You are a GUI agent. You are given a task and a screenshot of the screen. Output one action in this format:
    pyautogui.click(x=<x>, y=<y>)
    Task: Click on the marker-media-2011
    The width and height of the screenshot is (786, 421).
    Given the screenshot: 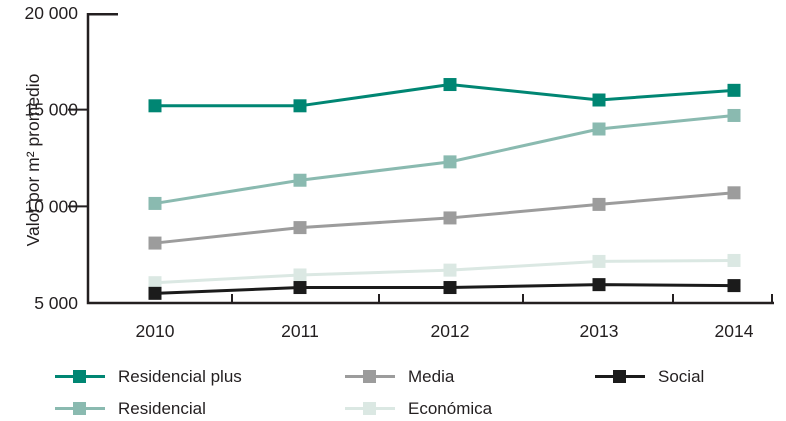 What is the action you would take?
    pyautogui.click(x=300, y=228)
    